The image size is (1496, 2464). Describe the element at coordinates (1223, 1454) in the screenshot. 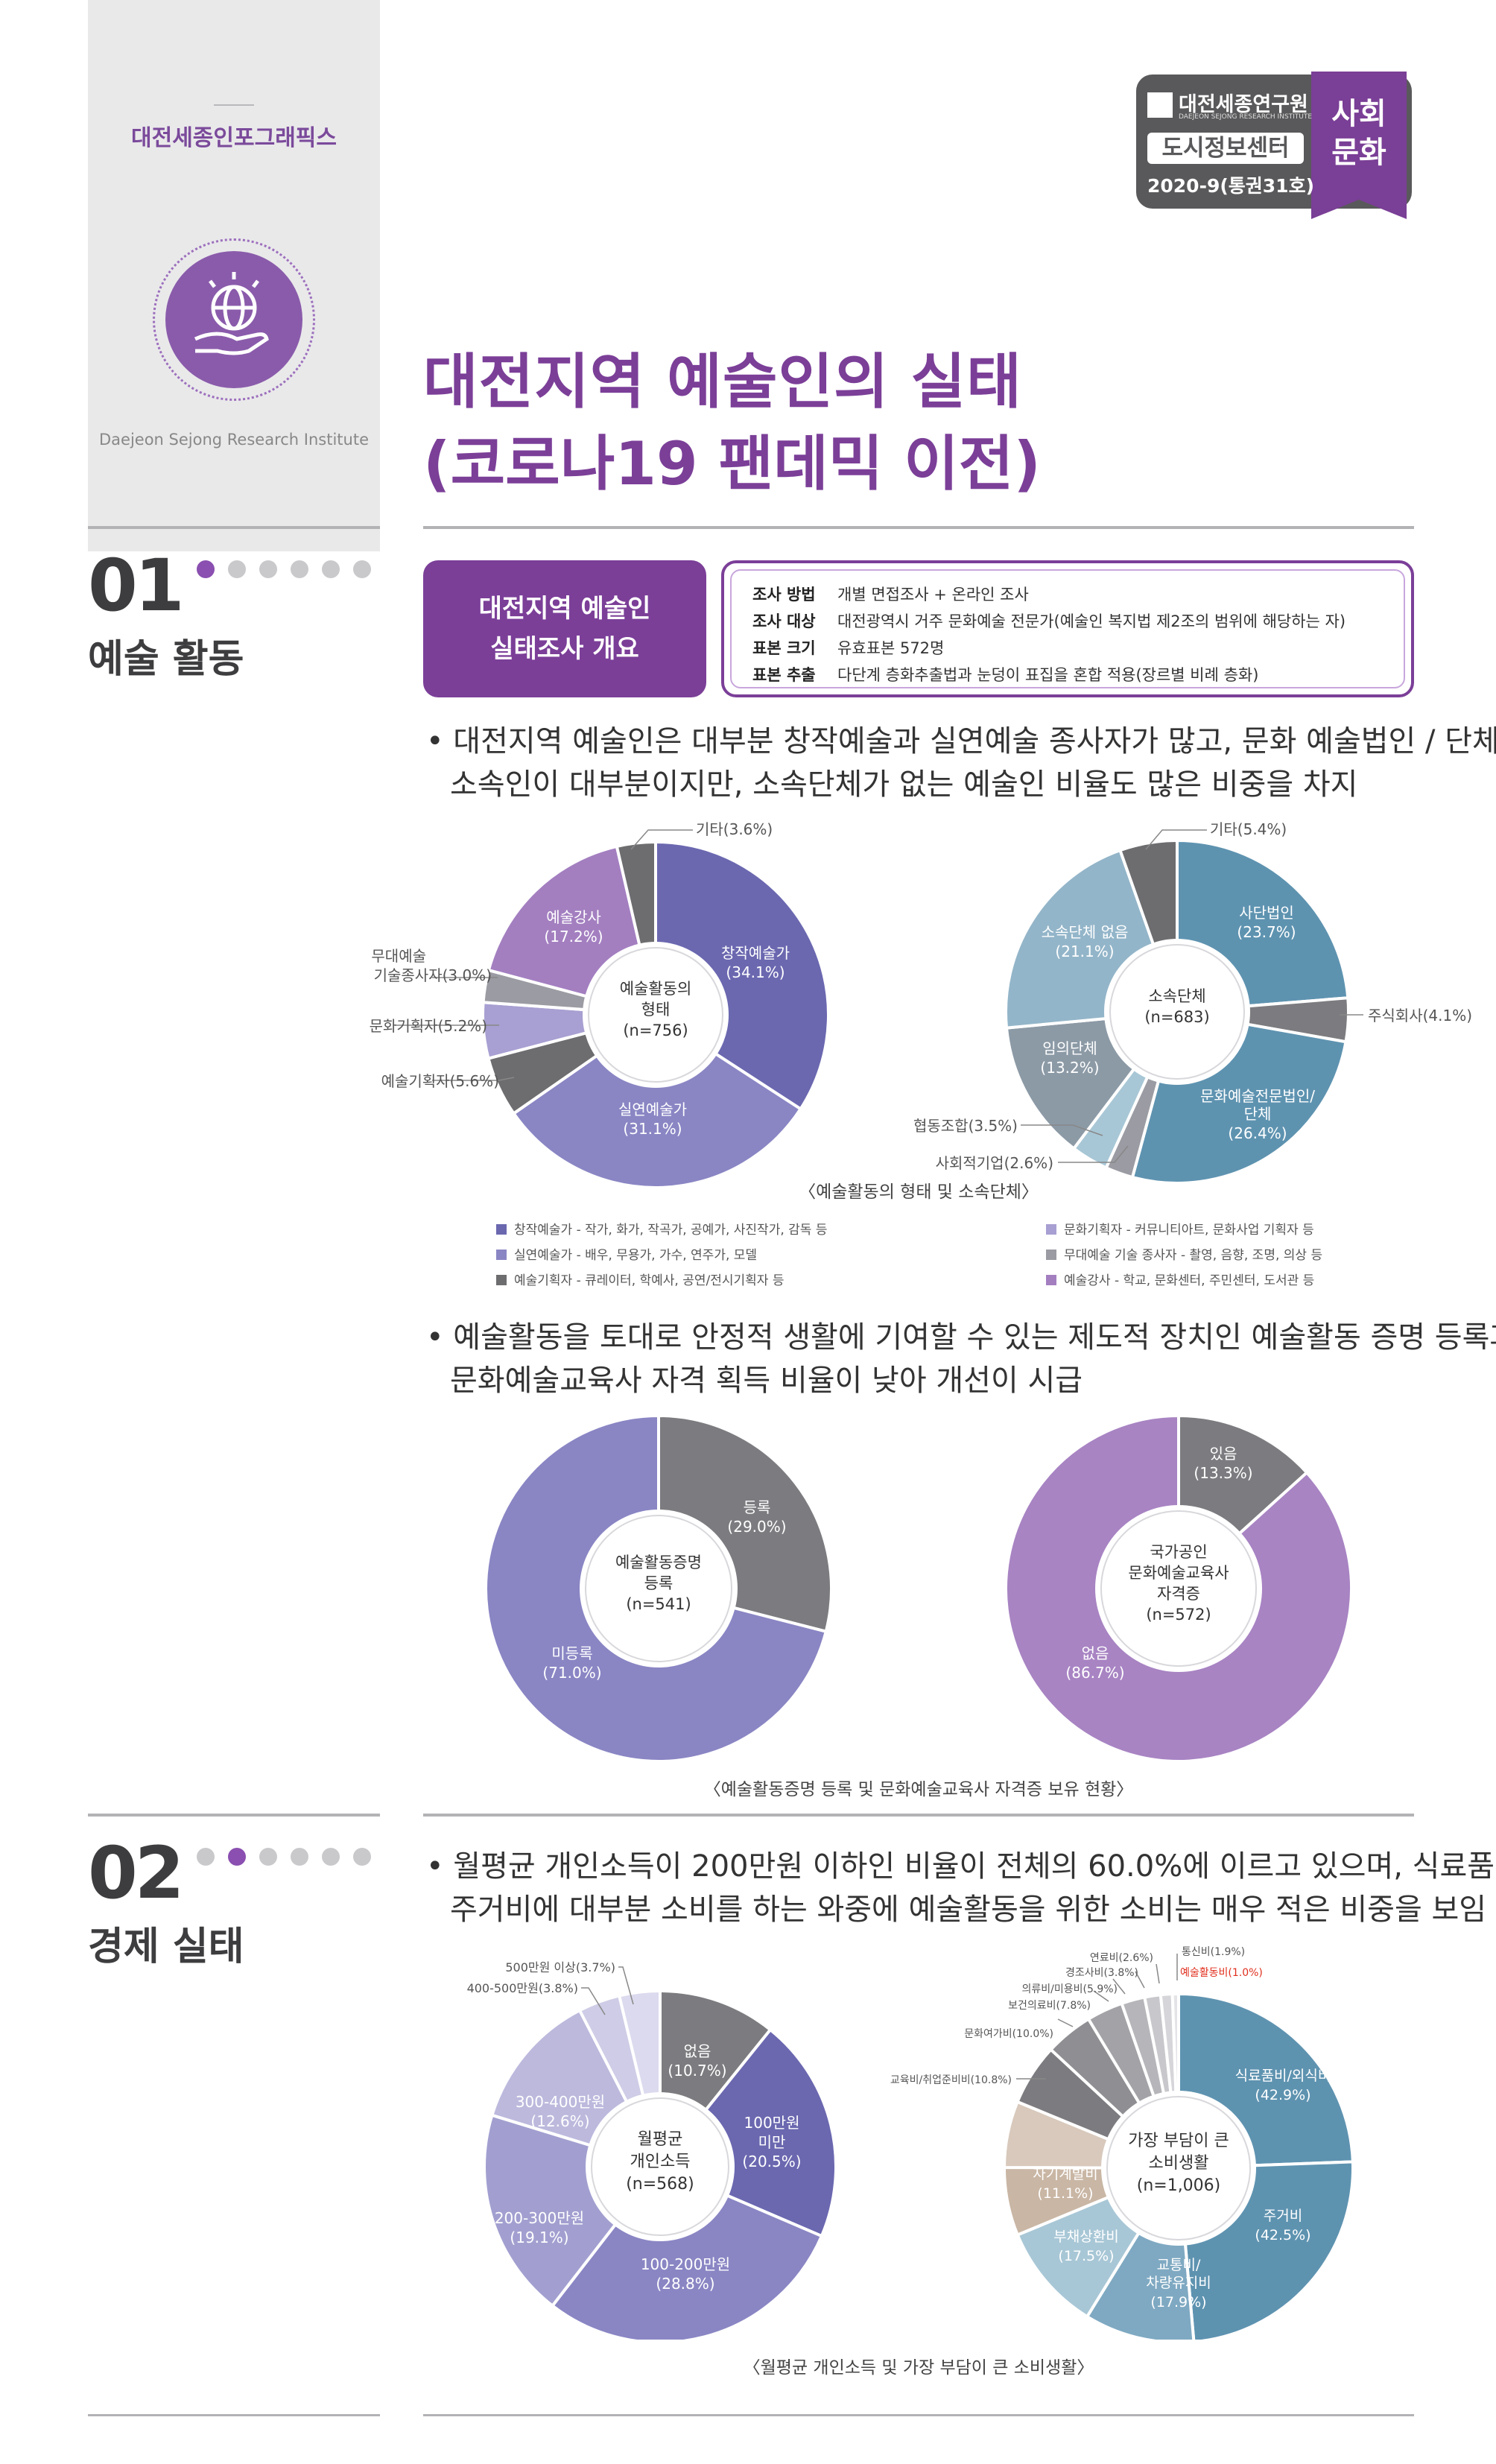

I see `pie-label: 있음` at that location.